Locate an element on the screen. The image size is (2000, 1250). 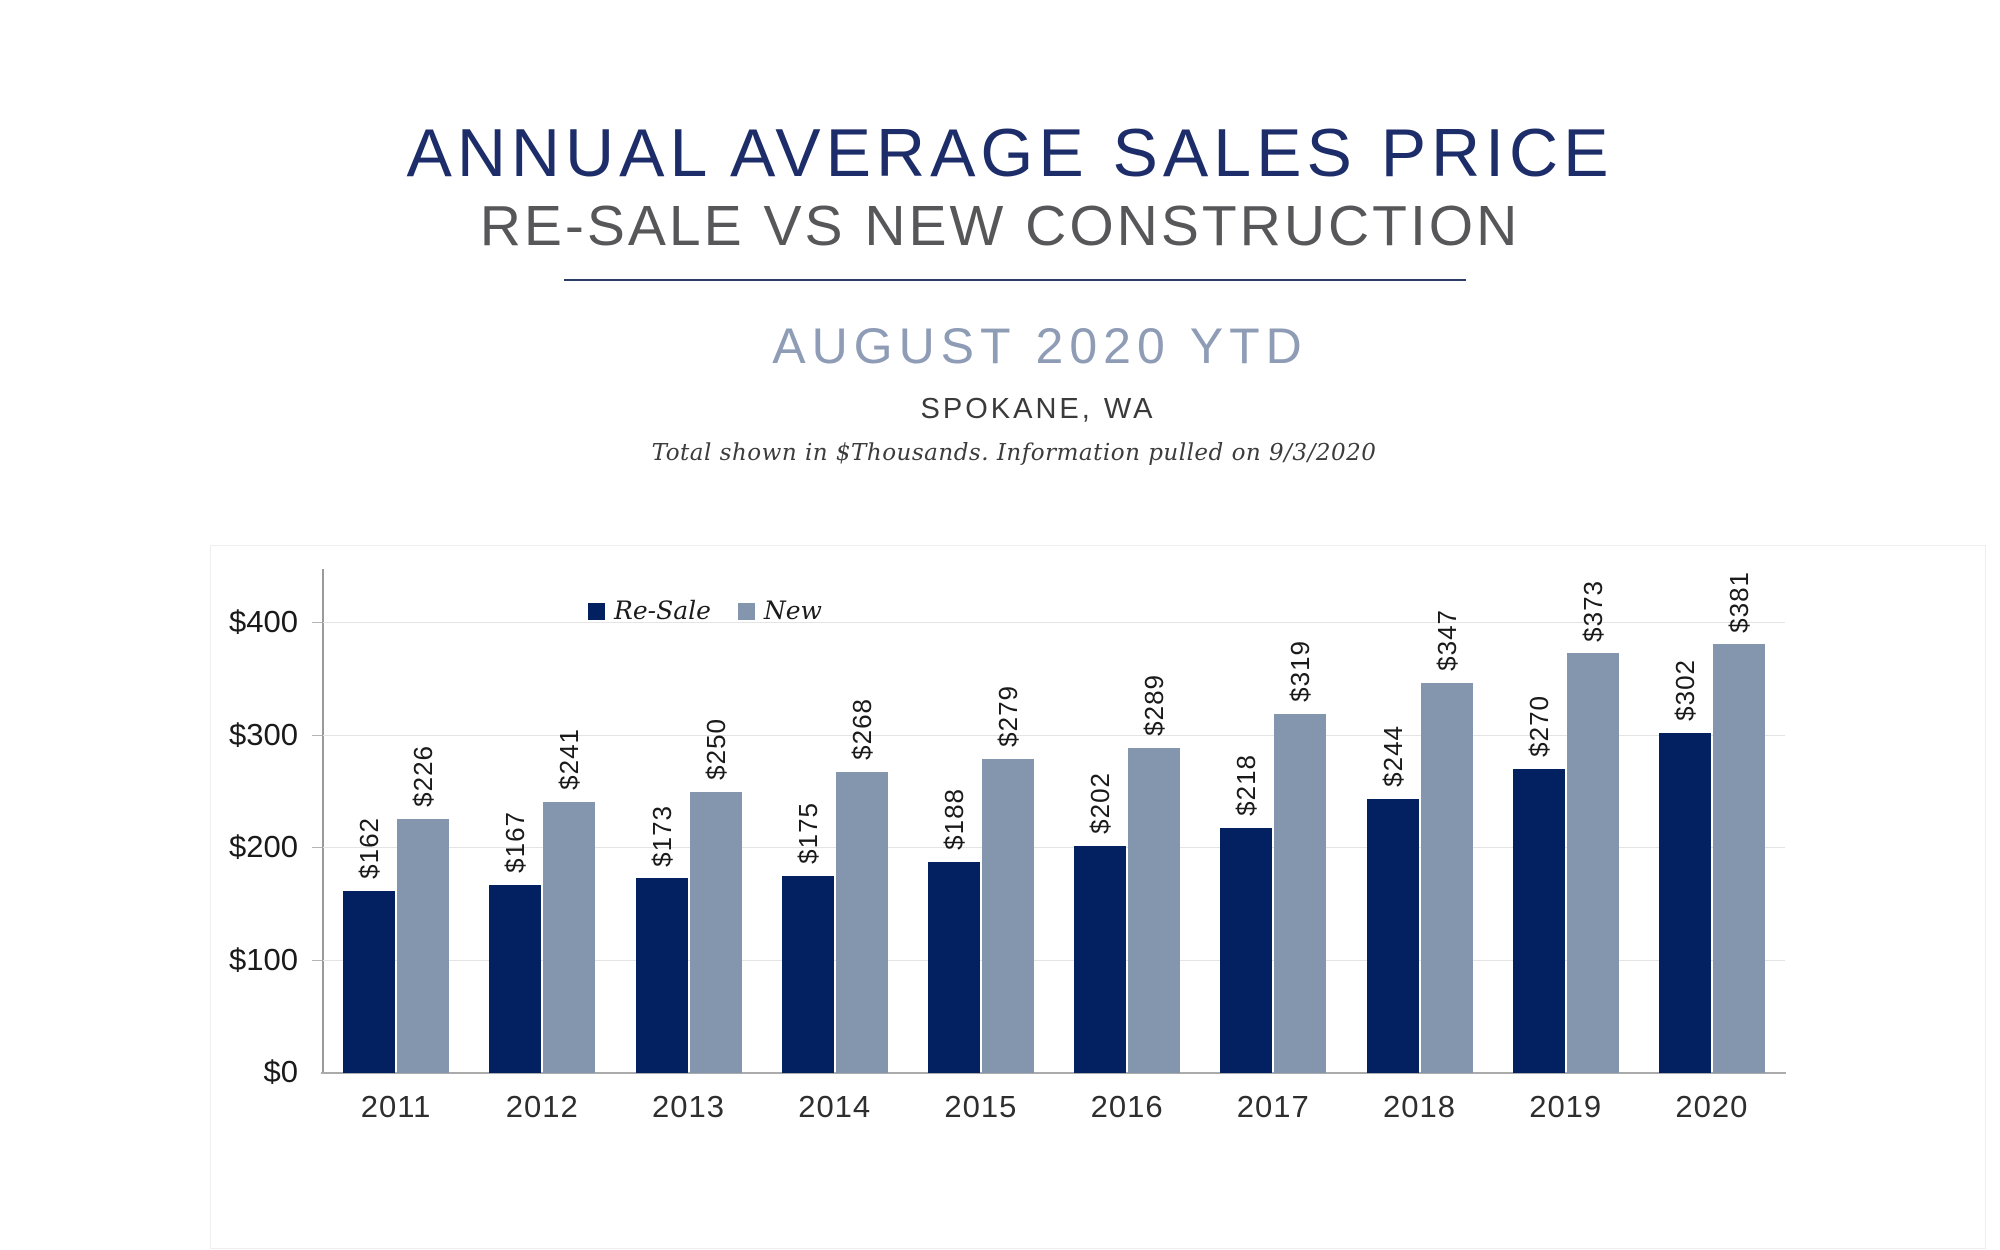
bar-new-2016 is located at coordinates (1154, 910).